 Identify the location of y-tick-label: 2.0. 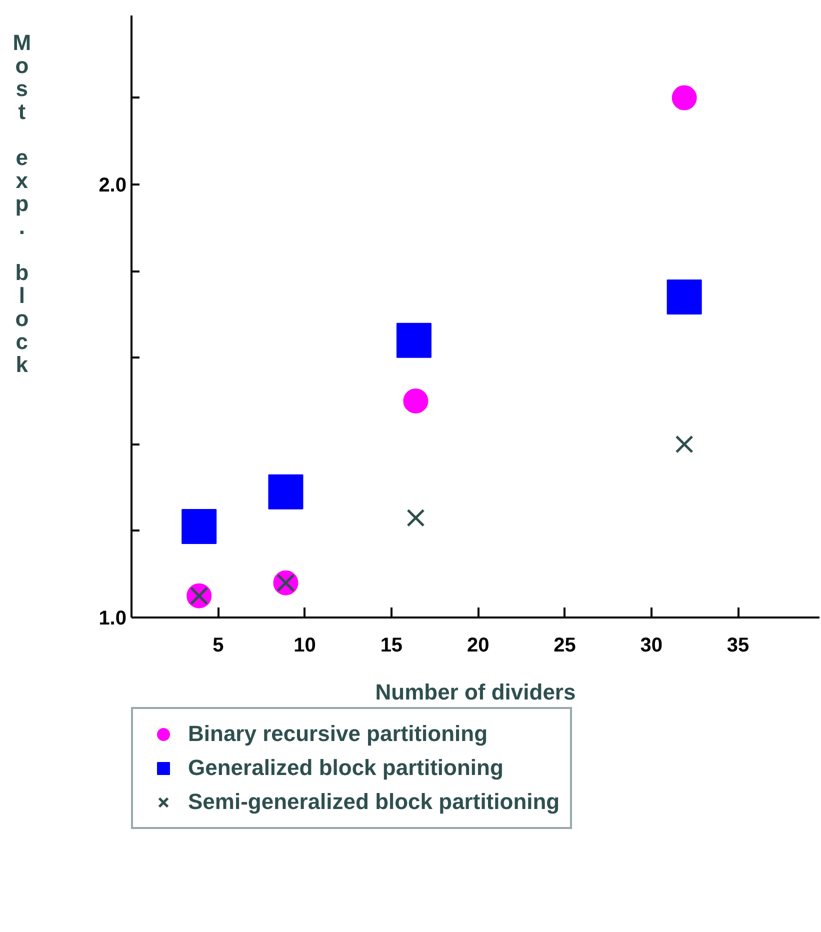
(112, 185).